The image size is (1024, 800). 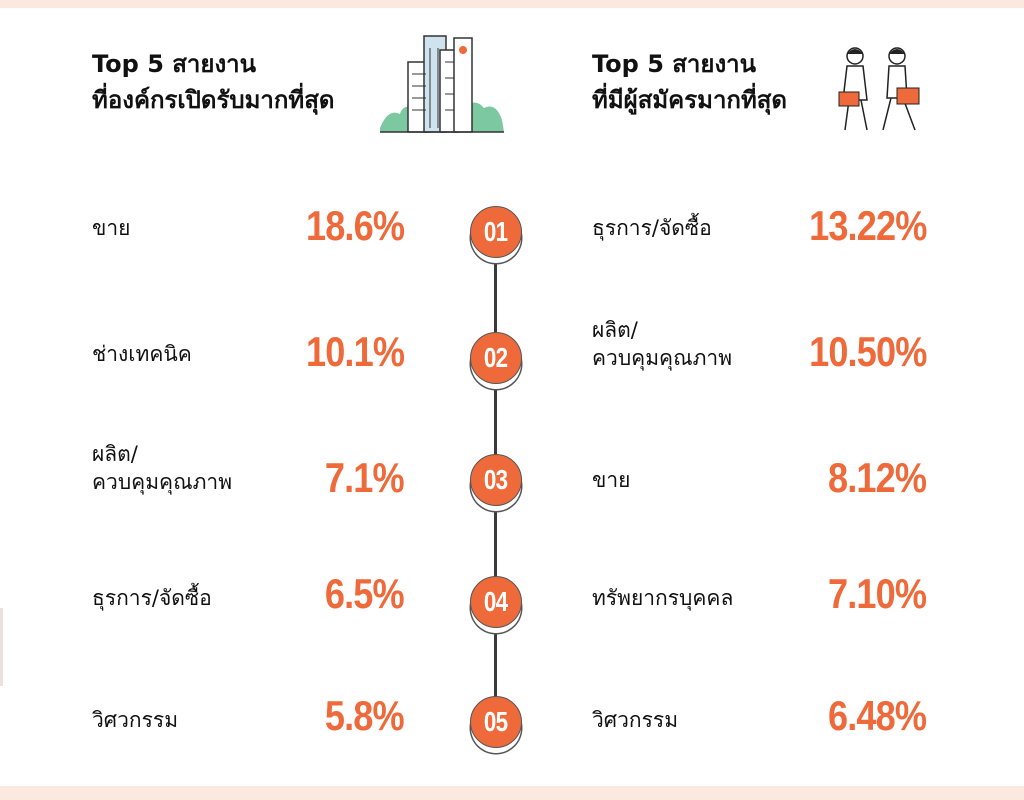 I want to click on right-label-1: ธุรการ/จัดซื้อ, so click(x=652, y=228).